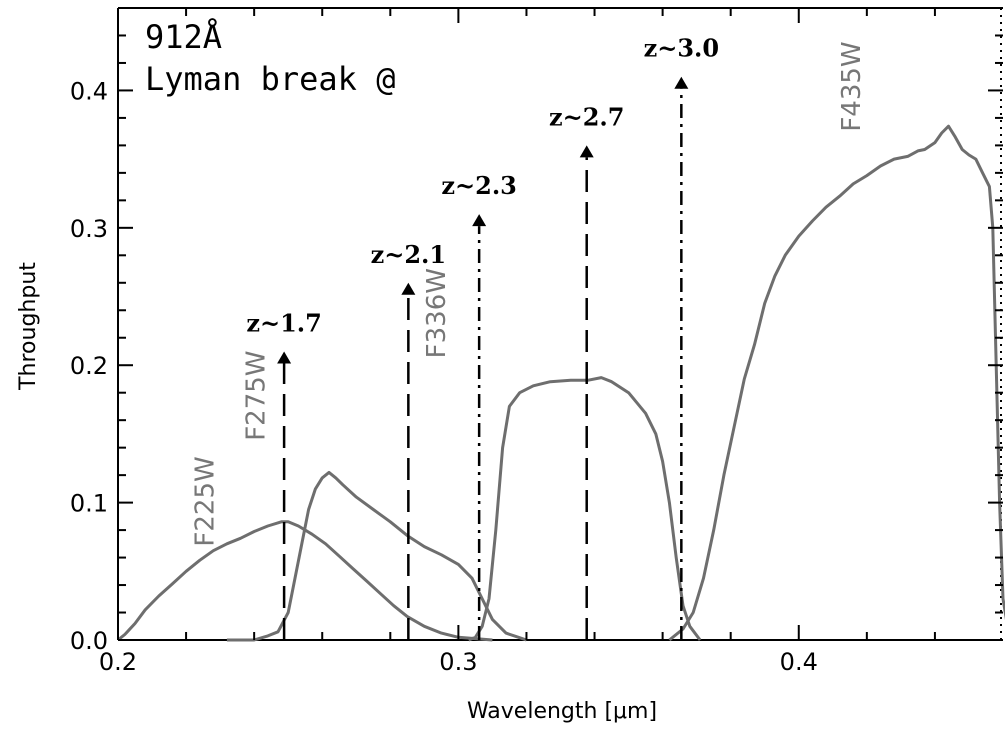 This screenshot has width=1005, height=732. I want to click on x-tick-label: 0.4, so click(799, 662).